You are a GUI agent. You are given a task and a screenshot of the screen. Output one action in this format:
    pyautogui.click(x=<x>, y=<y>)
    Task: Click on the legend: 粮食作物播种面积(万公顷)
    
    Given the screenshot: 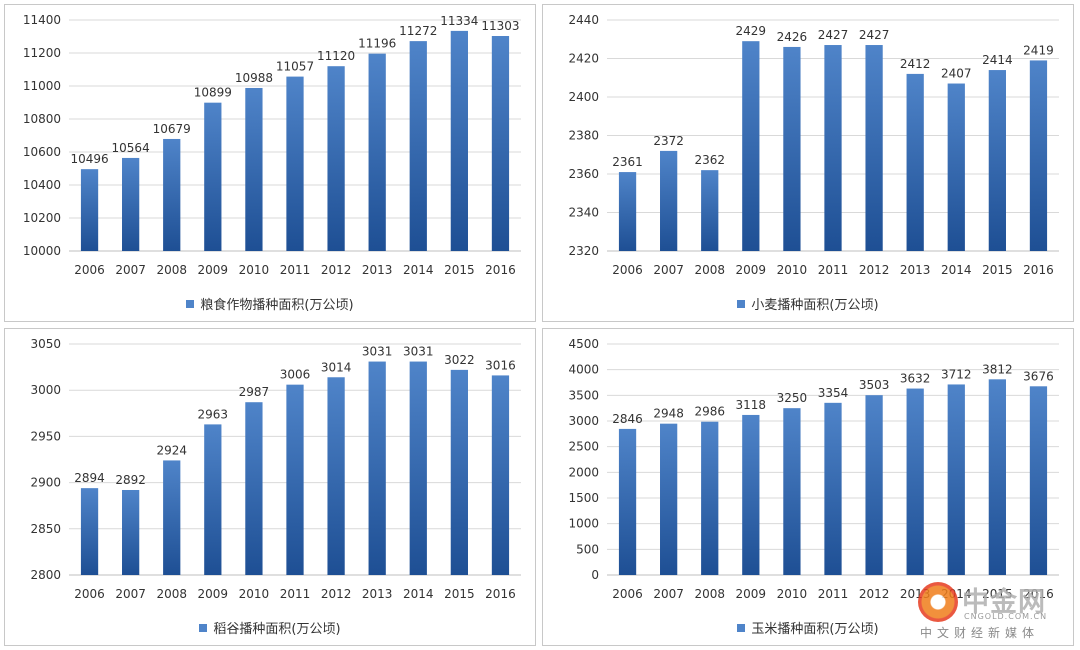 What is the action you would take?
    pyautogui.click(x=270, y=303)
    